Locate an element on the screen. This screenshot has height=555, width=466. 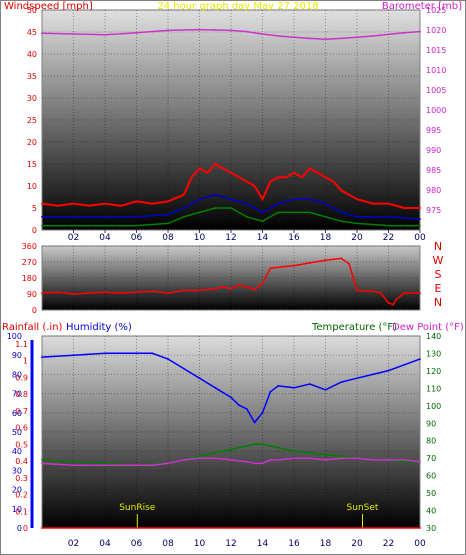
y-tick-label: 180 is located at coordinates (29, 278).